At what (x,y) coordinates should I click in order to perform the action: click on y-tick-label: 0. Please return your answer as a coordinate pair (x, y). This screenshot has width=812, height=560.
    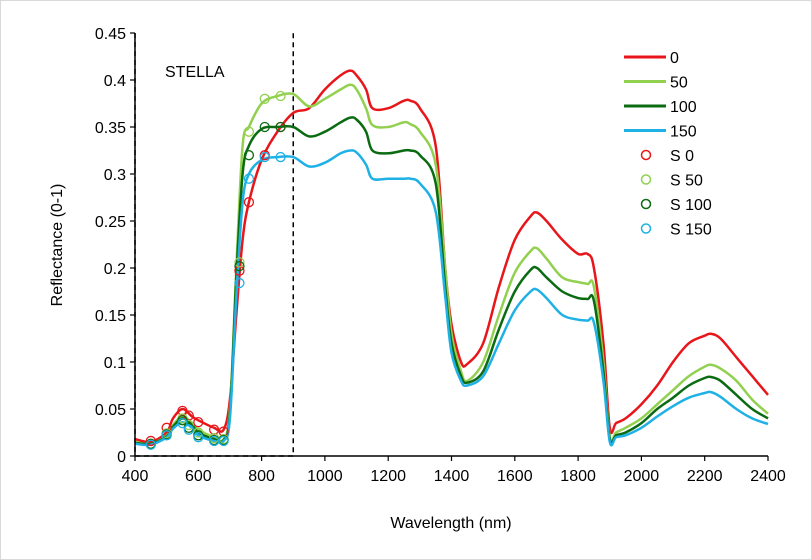
    Looking at the image, I should click on (121, 457).